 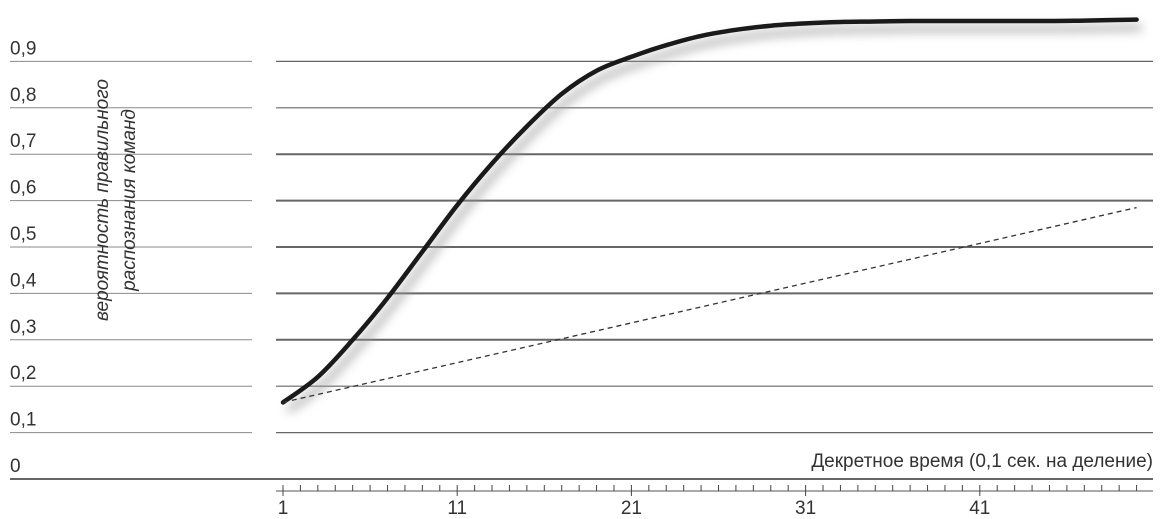 What do you see at coordinates (23, 257) in the screenshot?
I see `y-axis-ticks: 0 0,1 0,2 0,3 0,4 0,5 0,6 0,7 0,8 0,9` at bounding box center [23, 257].